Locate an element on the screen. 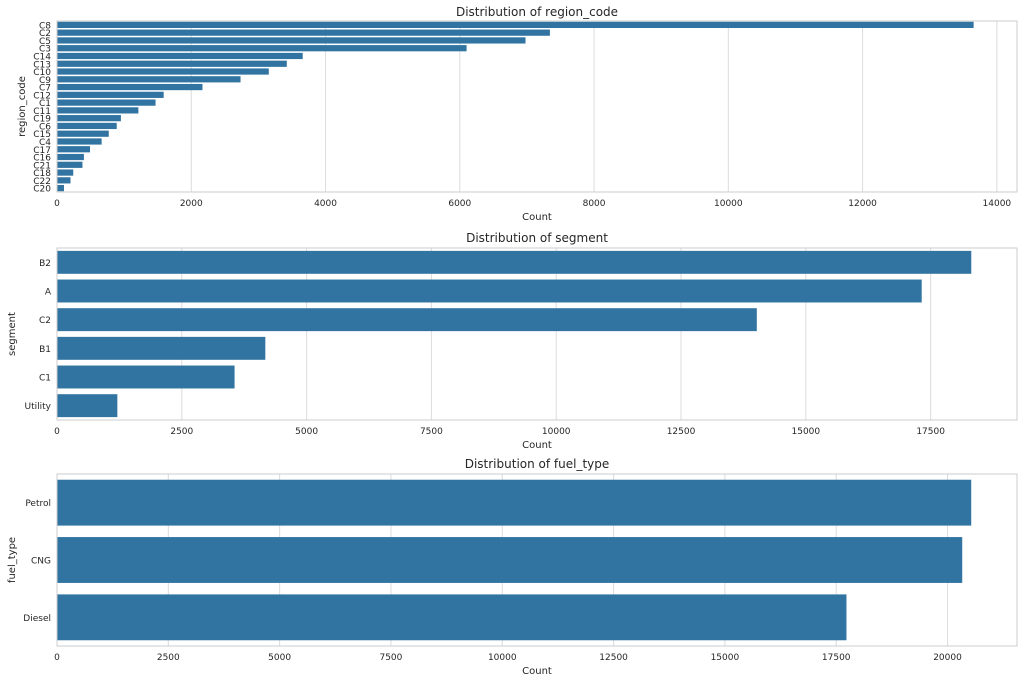 Image resolution: width=1024 pixels, height=680 pixels. y-tick-label: C13 is located at coordinates (42, 65).